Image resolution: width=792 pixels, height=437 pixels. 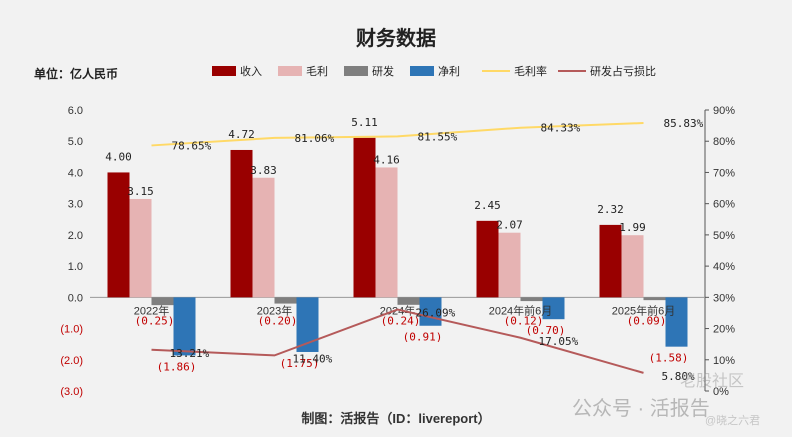 I want to click on y-left-tick-label: (3.0), so click(x=71, y=392).